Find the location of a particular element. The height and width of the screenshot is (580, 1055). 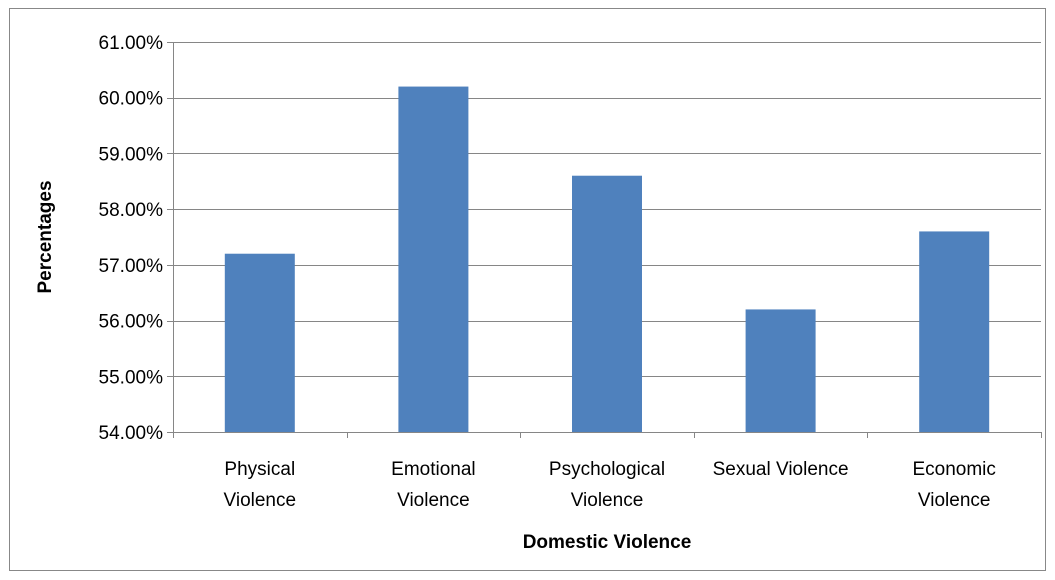

y-tick-label: 61.00% is located at coordinates (131, 43).